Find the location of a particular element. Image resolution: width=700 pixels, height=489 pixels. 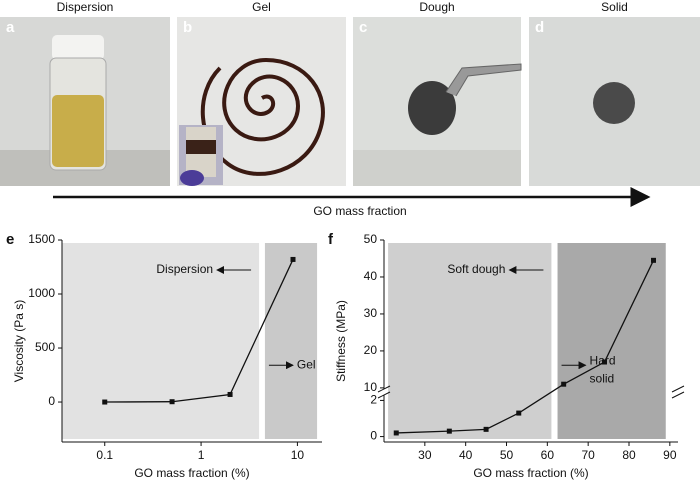

panel-title: Gel is located at coordinates (261, 7).